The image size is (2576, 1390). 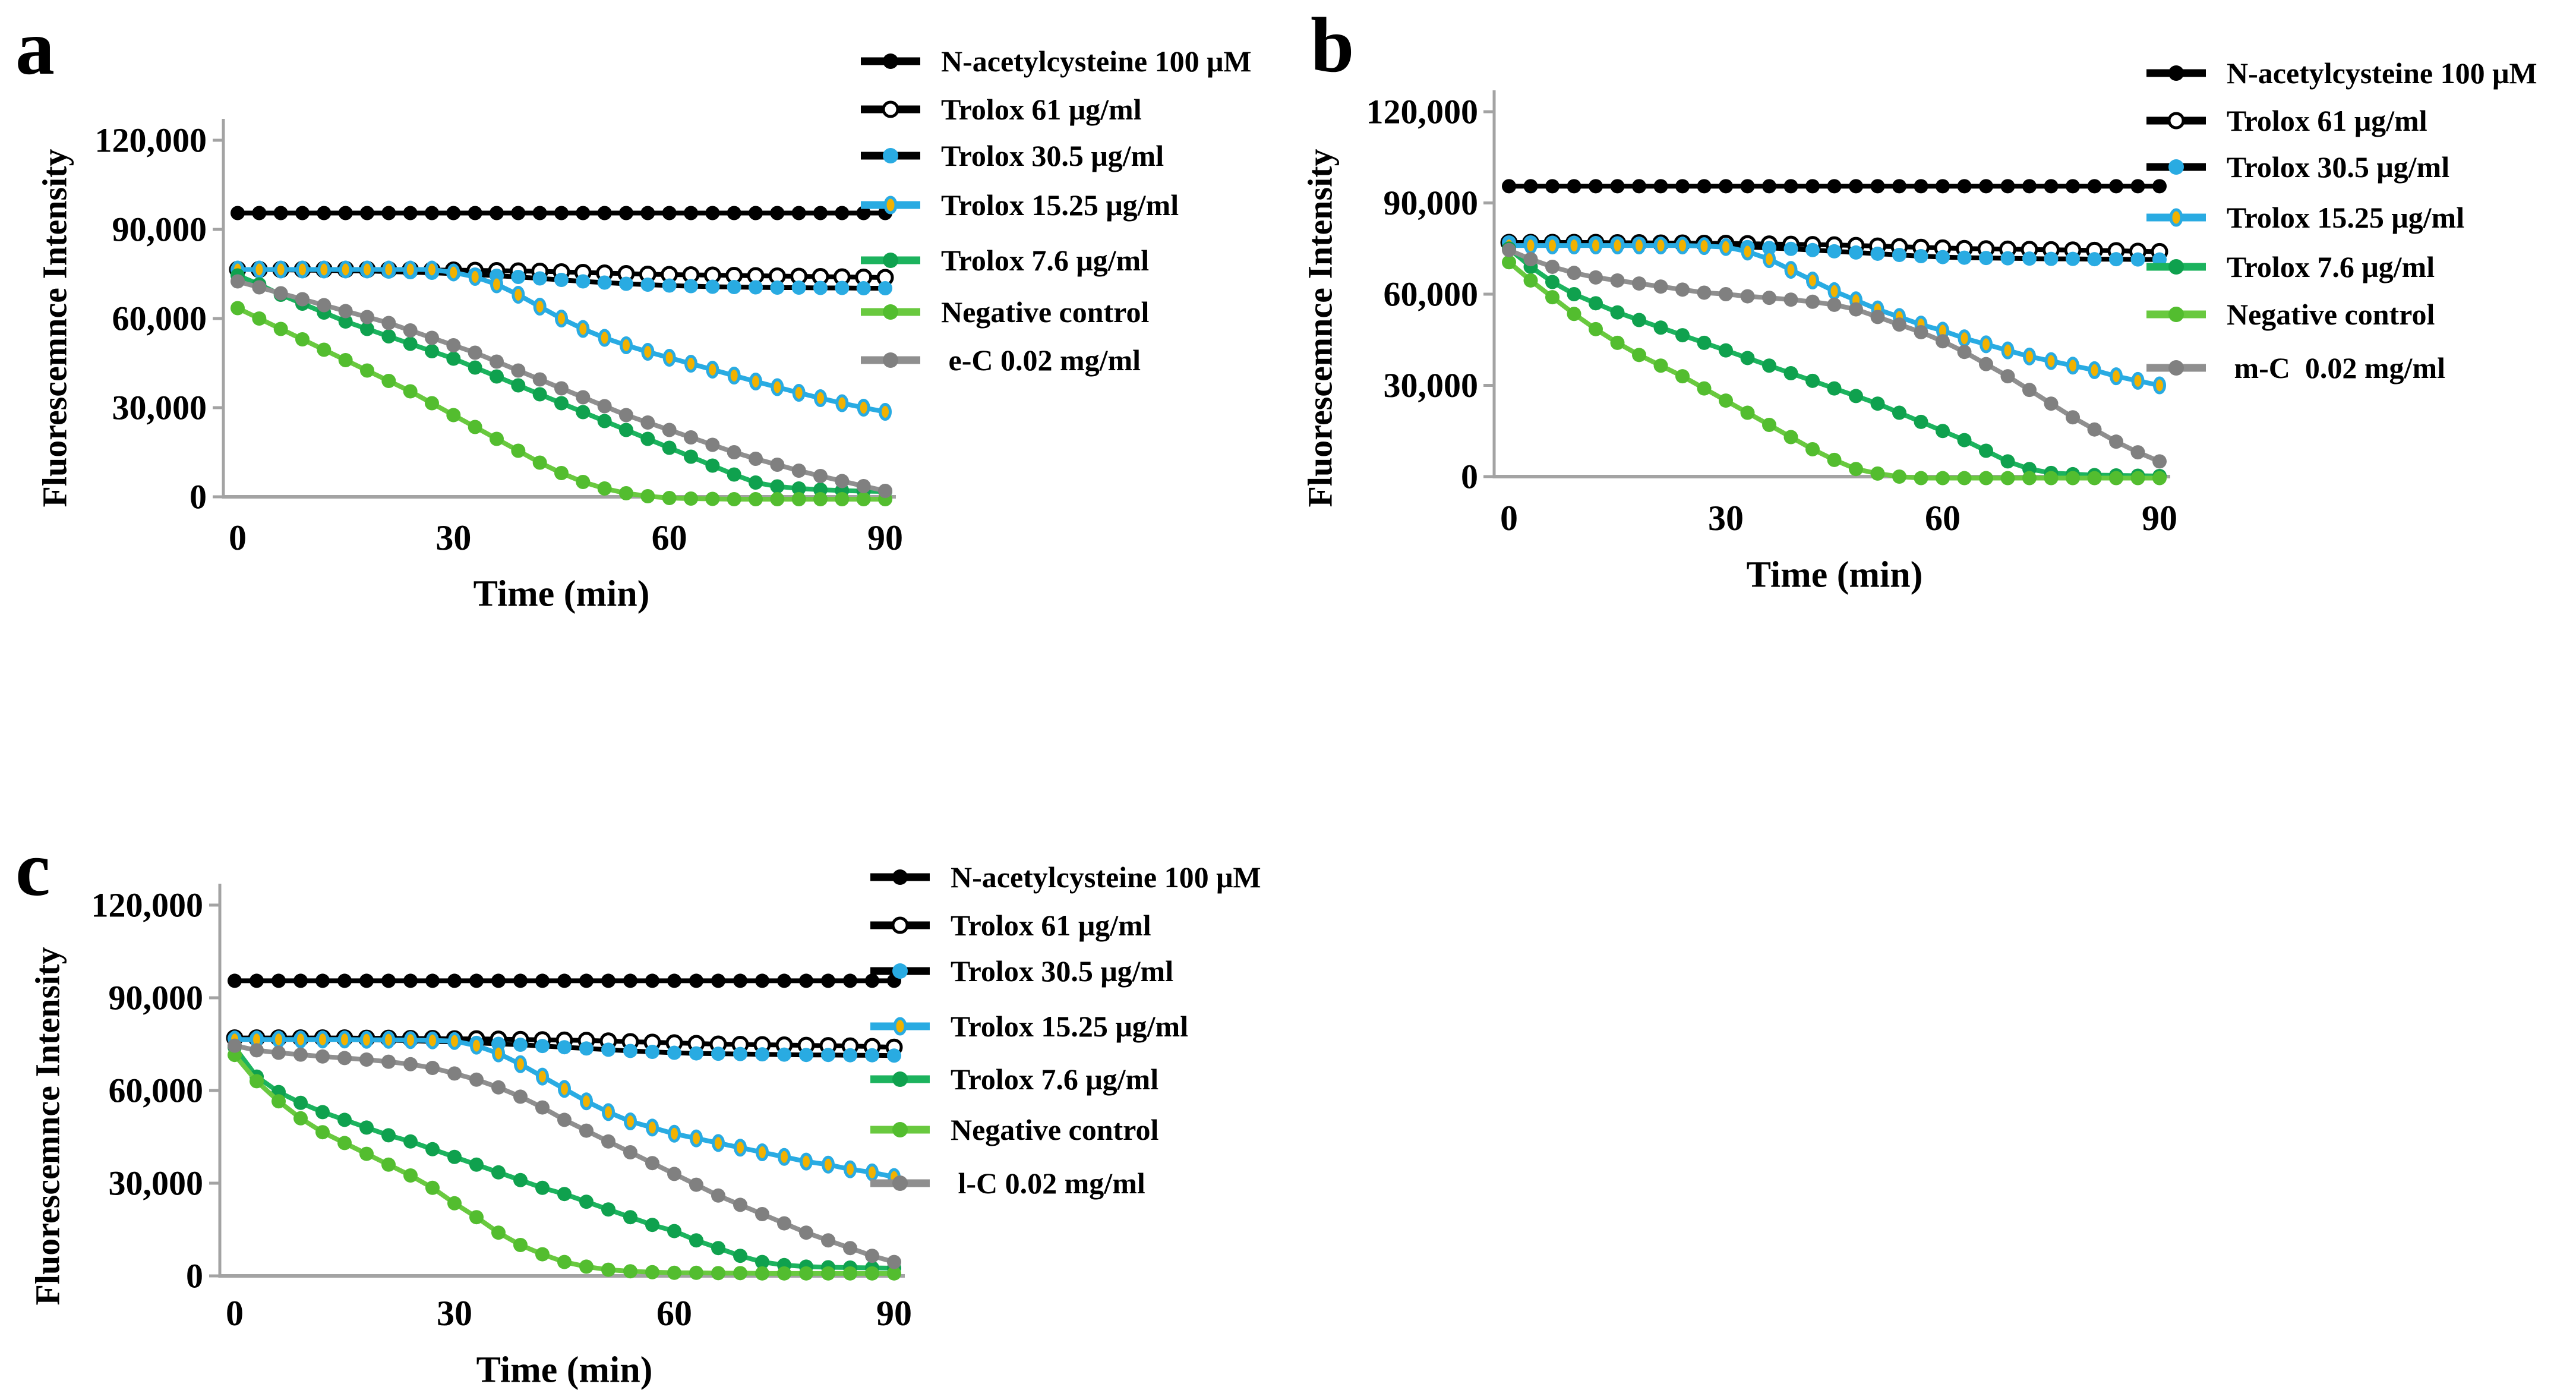 I want to click on chart-panel-b: 120,000 90,000 60,000 30,000 00 30 60 90, so click(x=1771, y=314).